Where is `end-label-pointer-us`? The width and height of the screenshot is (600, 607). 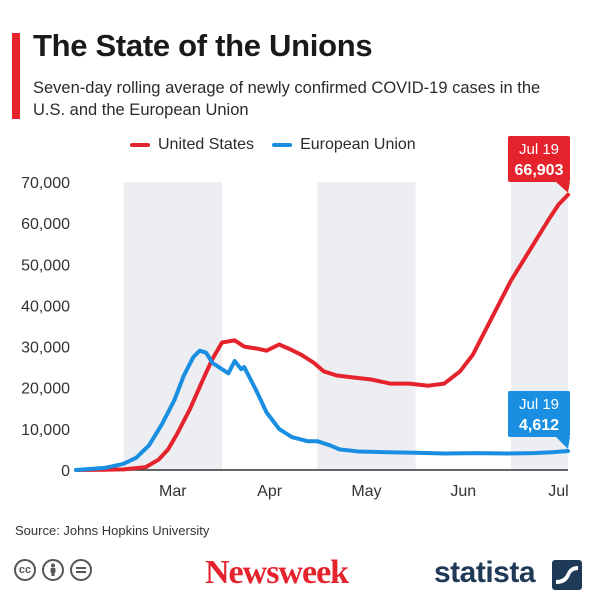
end-label-pointer-us is located at coordinates (563, 187).